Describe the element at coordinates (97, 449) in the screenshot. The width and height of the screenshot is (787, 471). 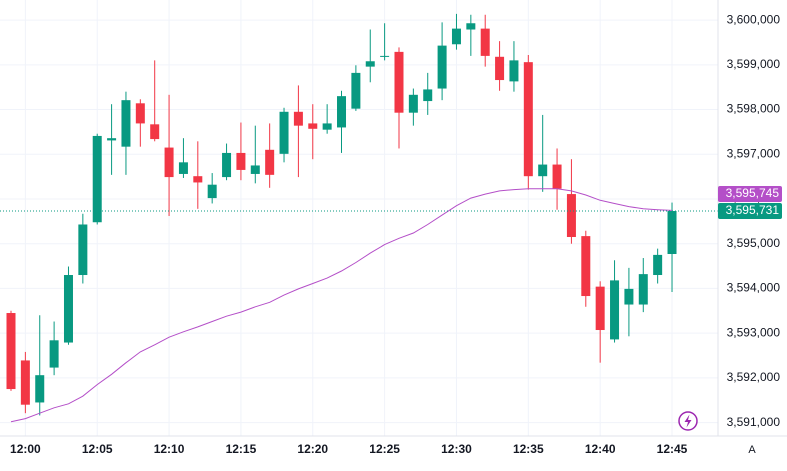
I see `x-tick-label: 12:05` at that location.